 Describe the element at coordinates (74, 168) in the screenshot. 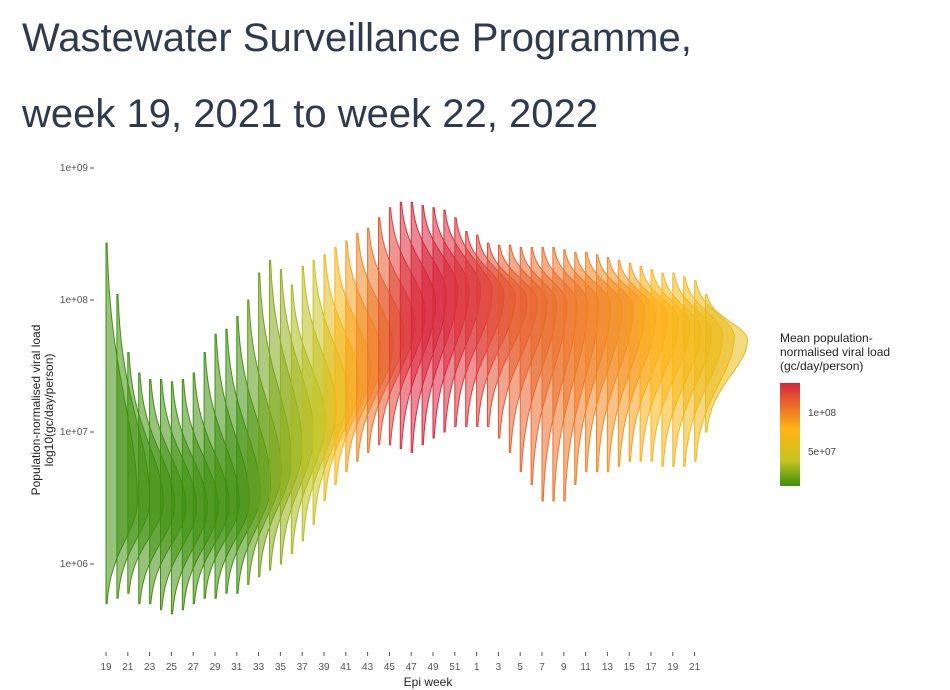

I see `y-tick-label: 1e+09` at that location.